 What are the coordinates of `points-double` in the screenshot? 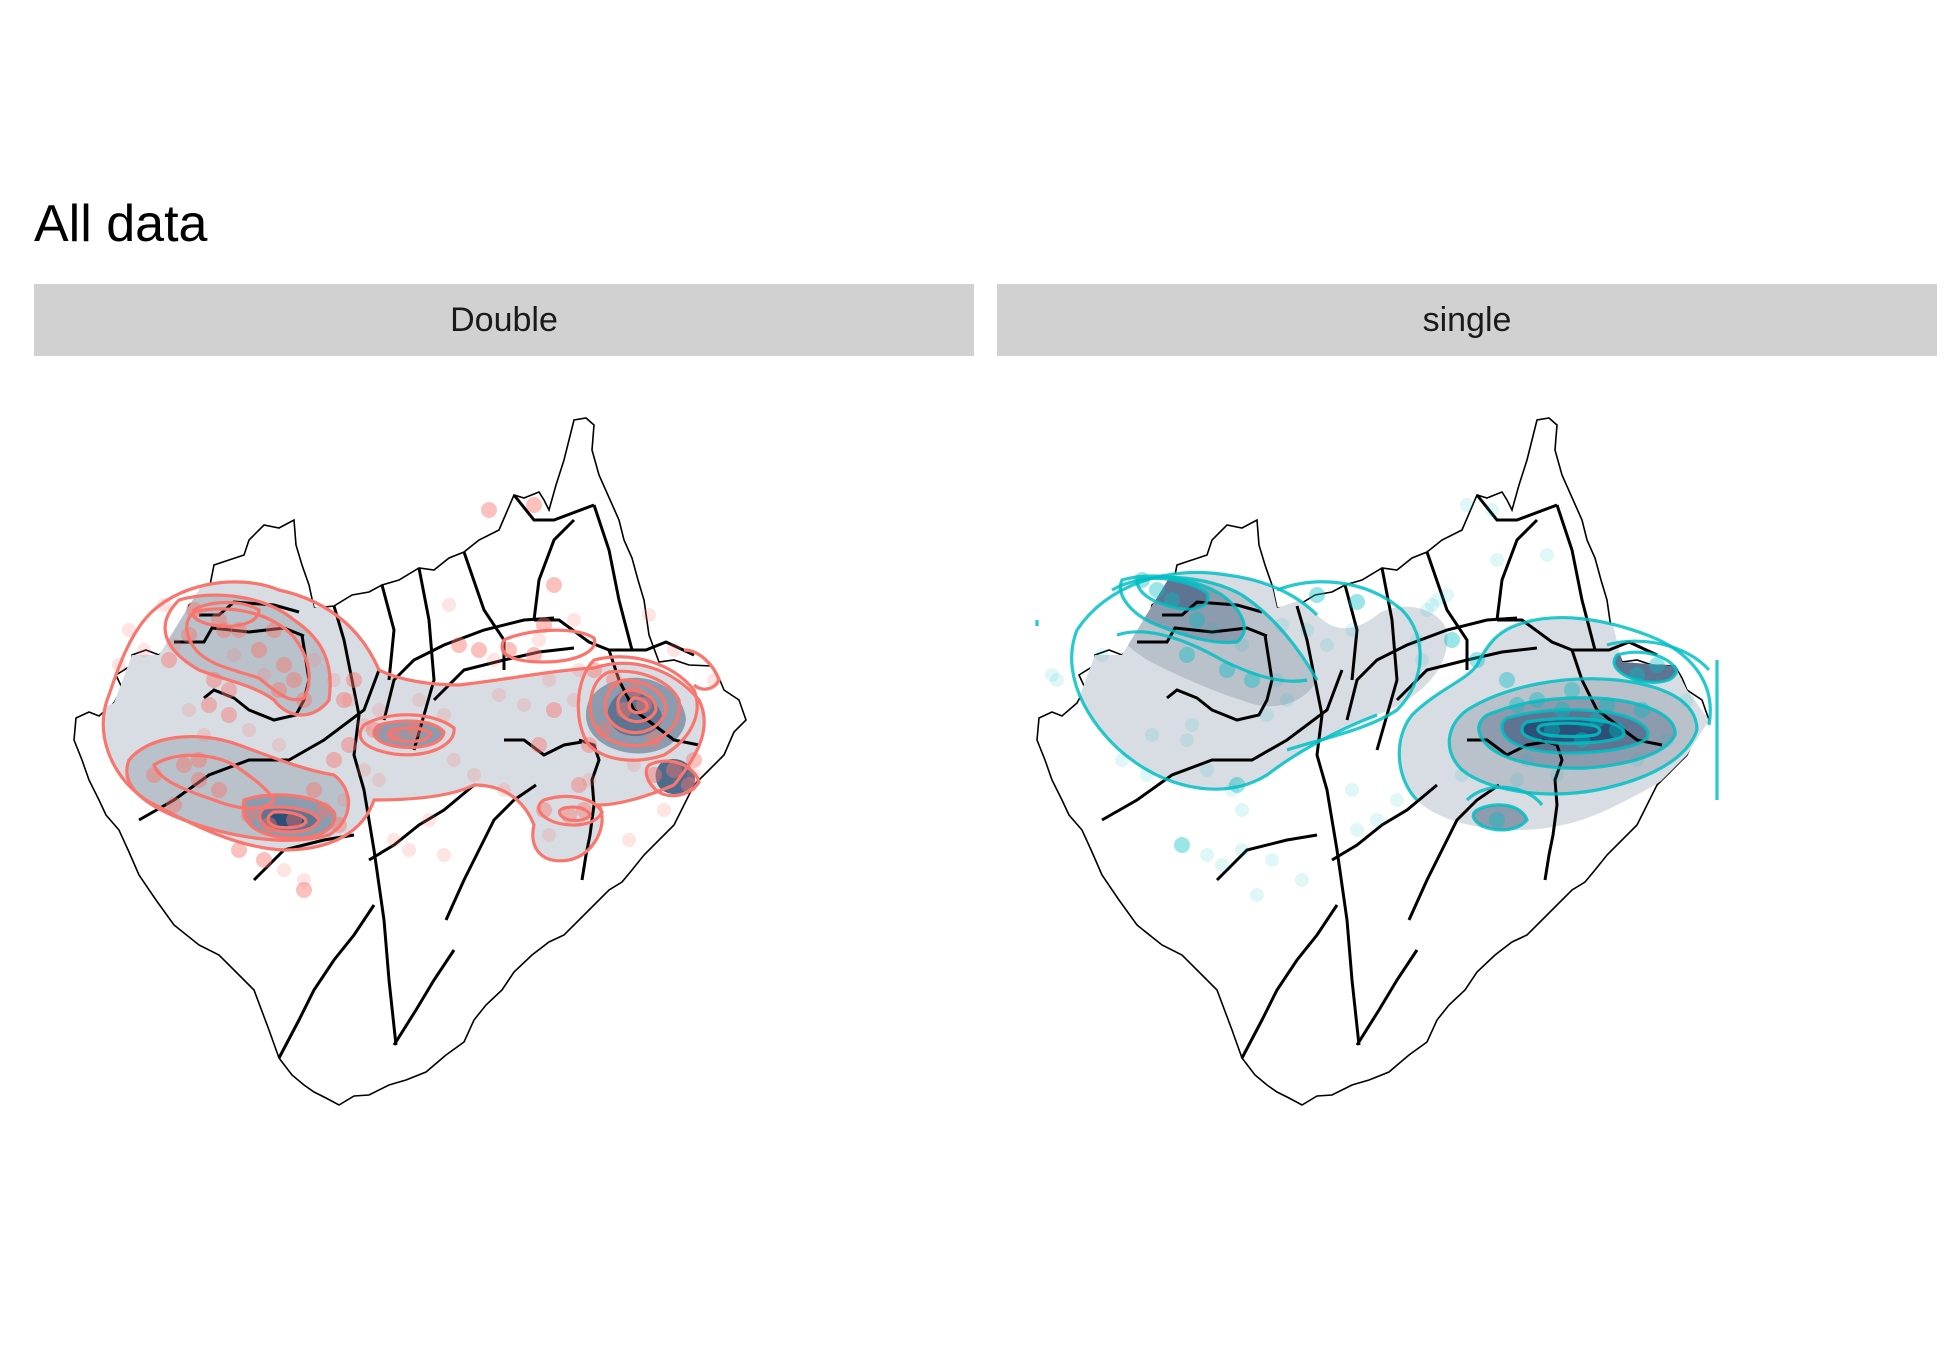 It's located at (416, 697).